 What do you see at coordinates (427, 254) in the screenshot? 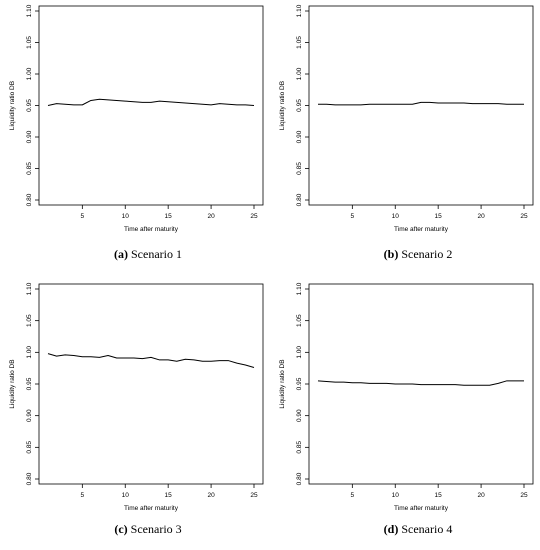
I see `caption-text: Scenario 2` at bounding box center [427, 254].